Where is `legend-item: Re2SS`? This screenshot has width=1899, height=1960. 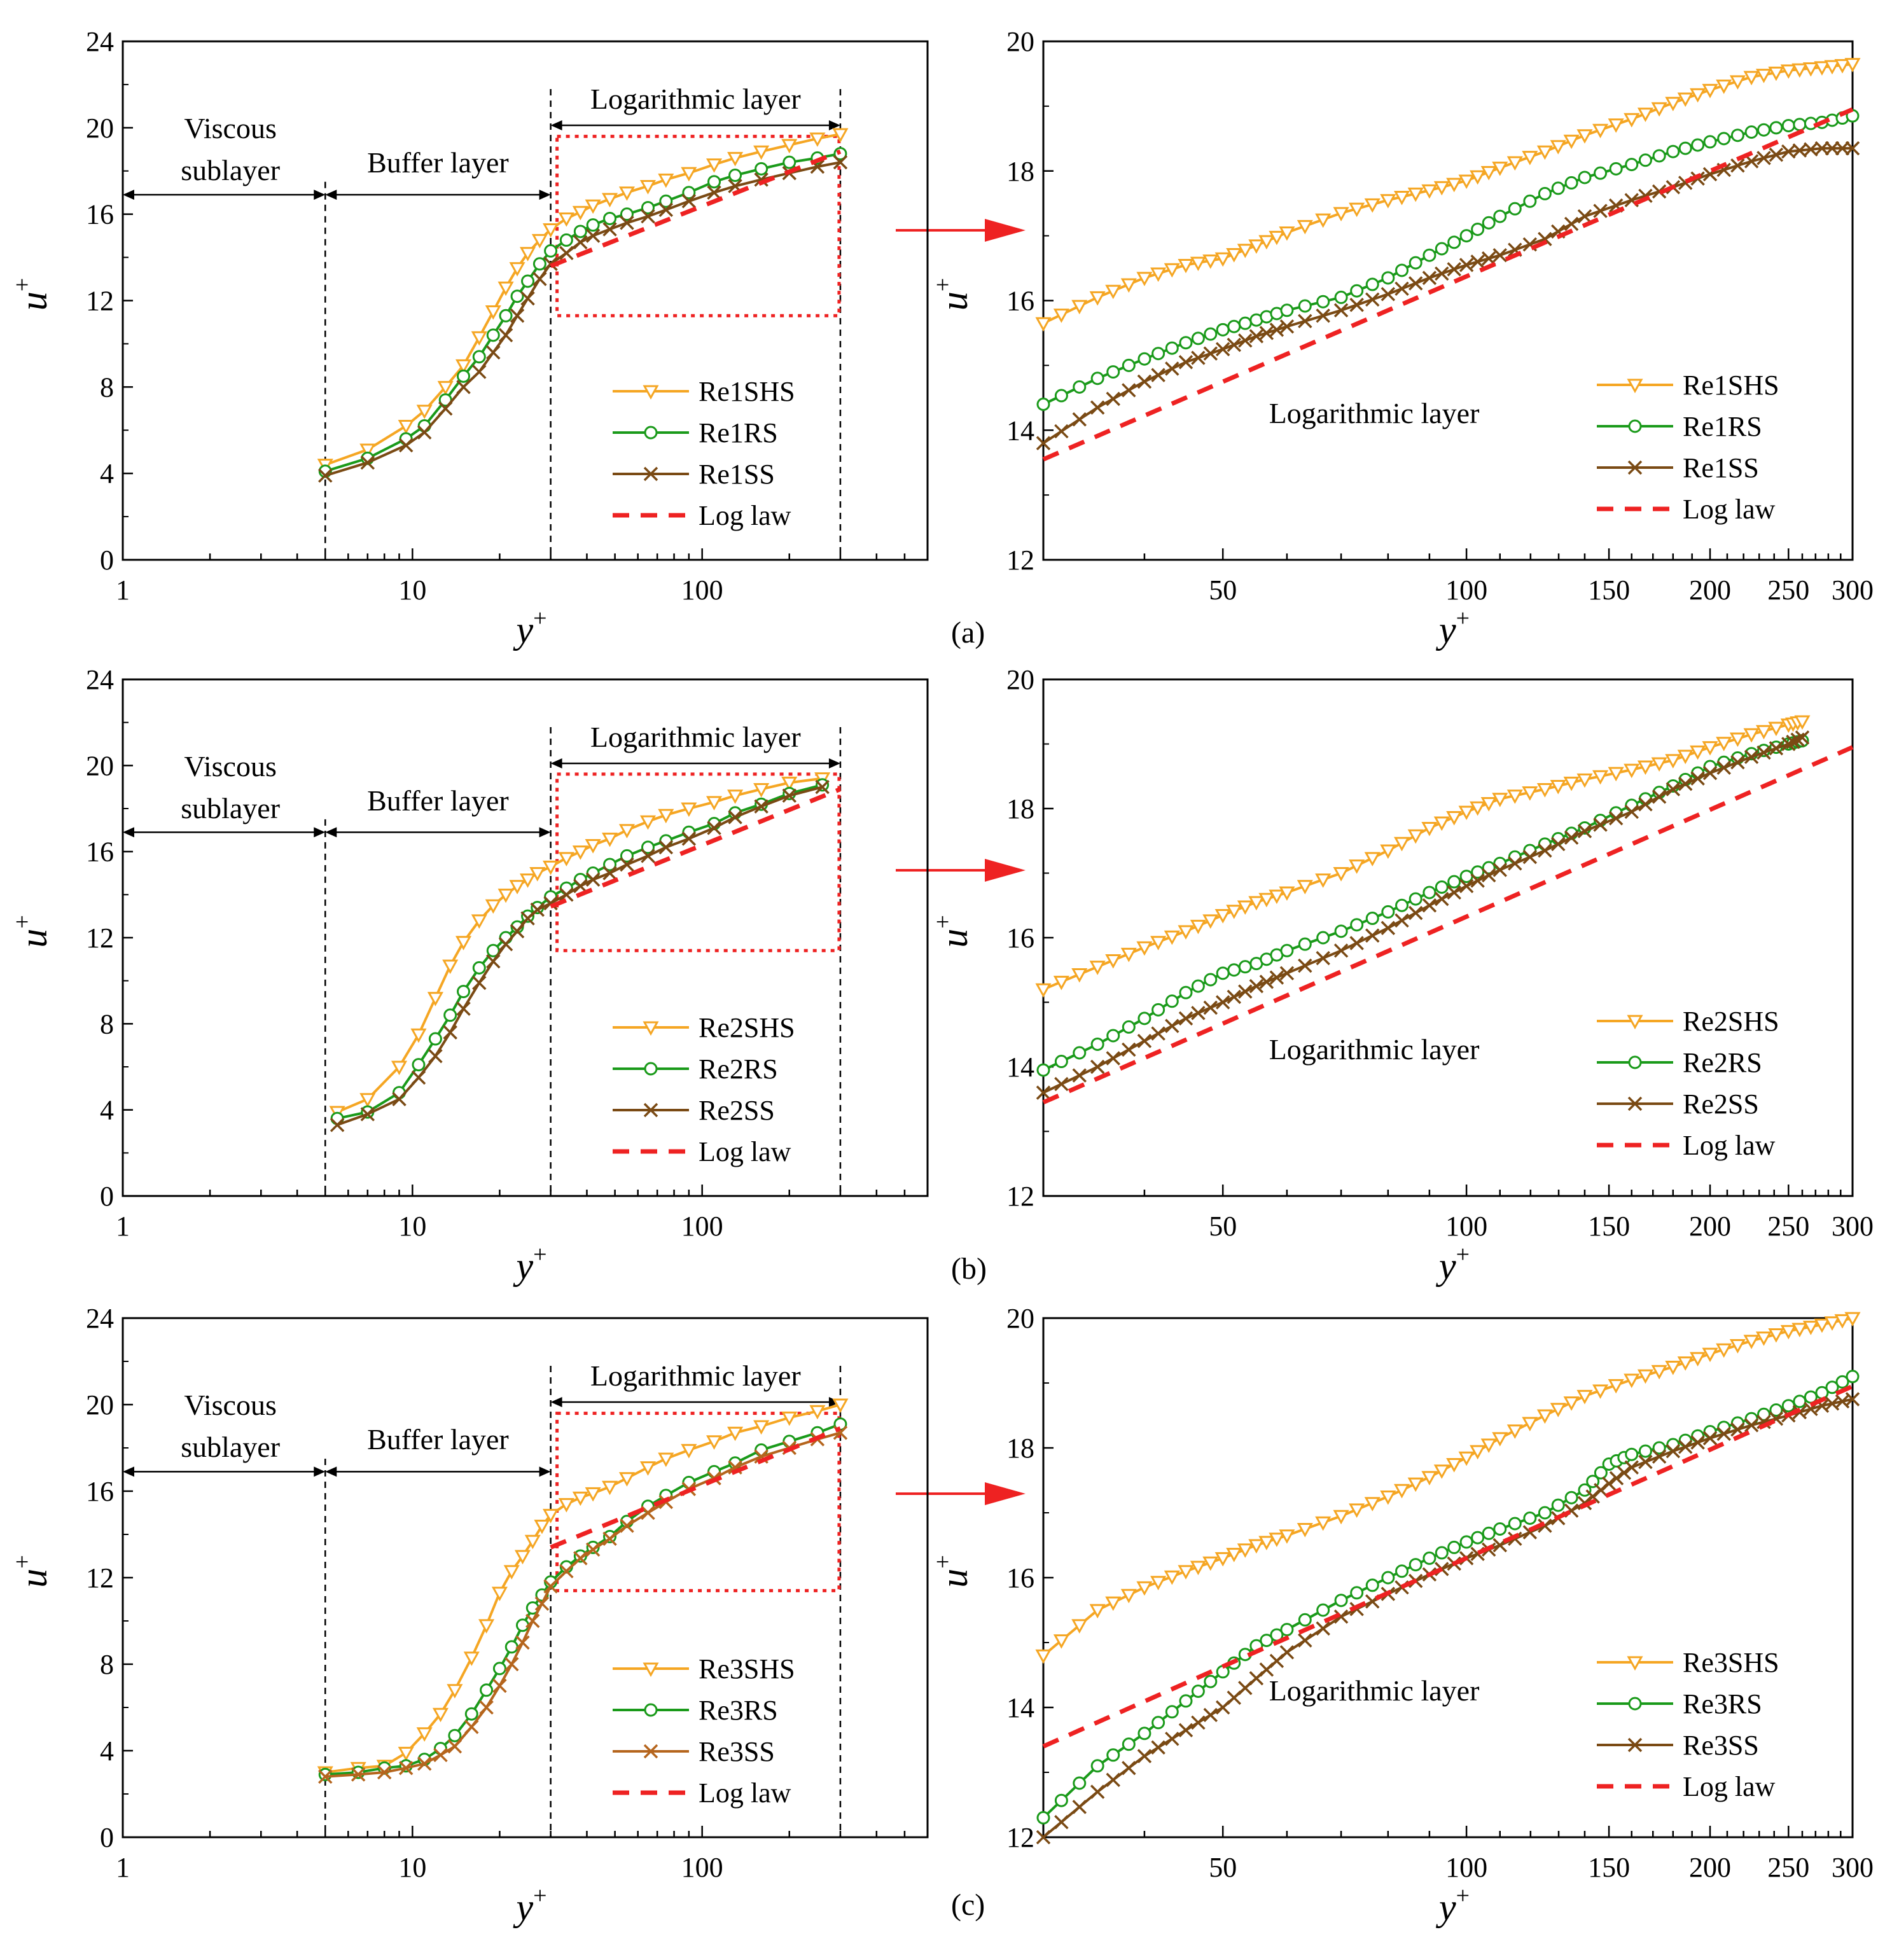
legend-item: Re2SS is located at coordinates (1678, 1104).